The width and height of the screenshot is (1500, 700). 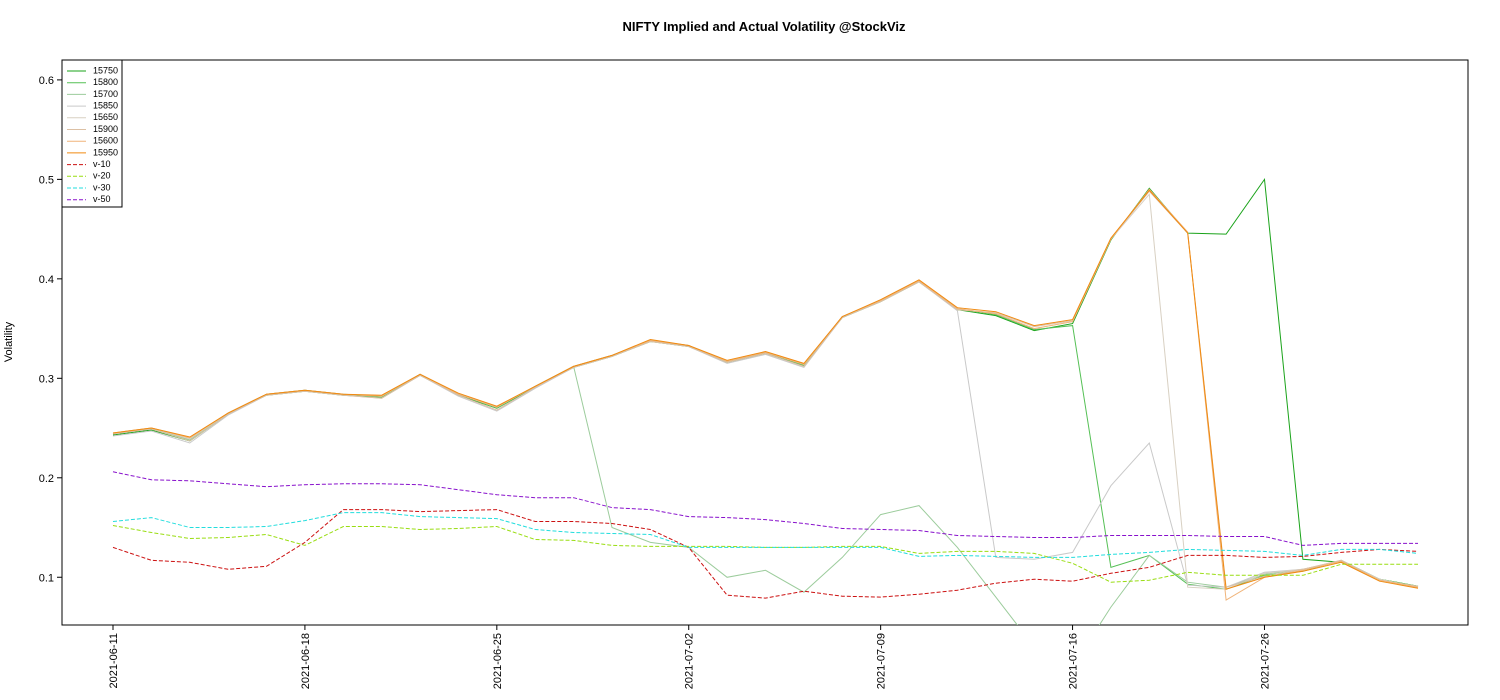 What do you see at coordinates (102, 187) in the screenshot?
I see `legend-label: v-30` at bounding box center [102, 187].